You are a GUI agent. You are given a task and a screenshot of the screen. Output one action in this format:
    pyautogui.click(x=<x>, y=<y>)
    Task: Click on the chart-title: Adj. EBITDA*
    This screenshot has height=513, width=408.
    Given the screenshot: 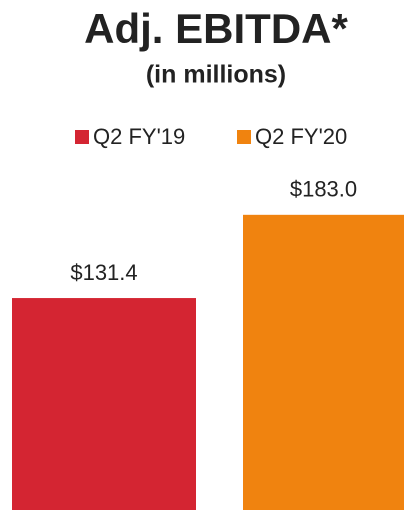 What is the action you would take?
    pyautogui.click(x=216, y=28)
    